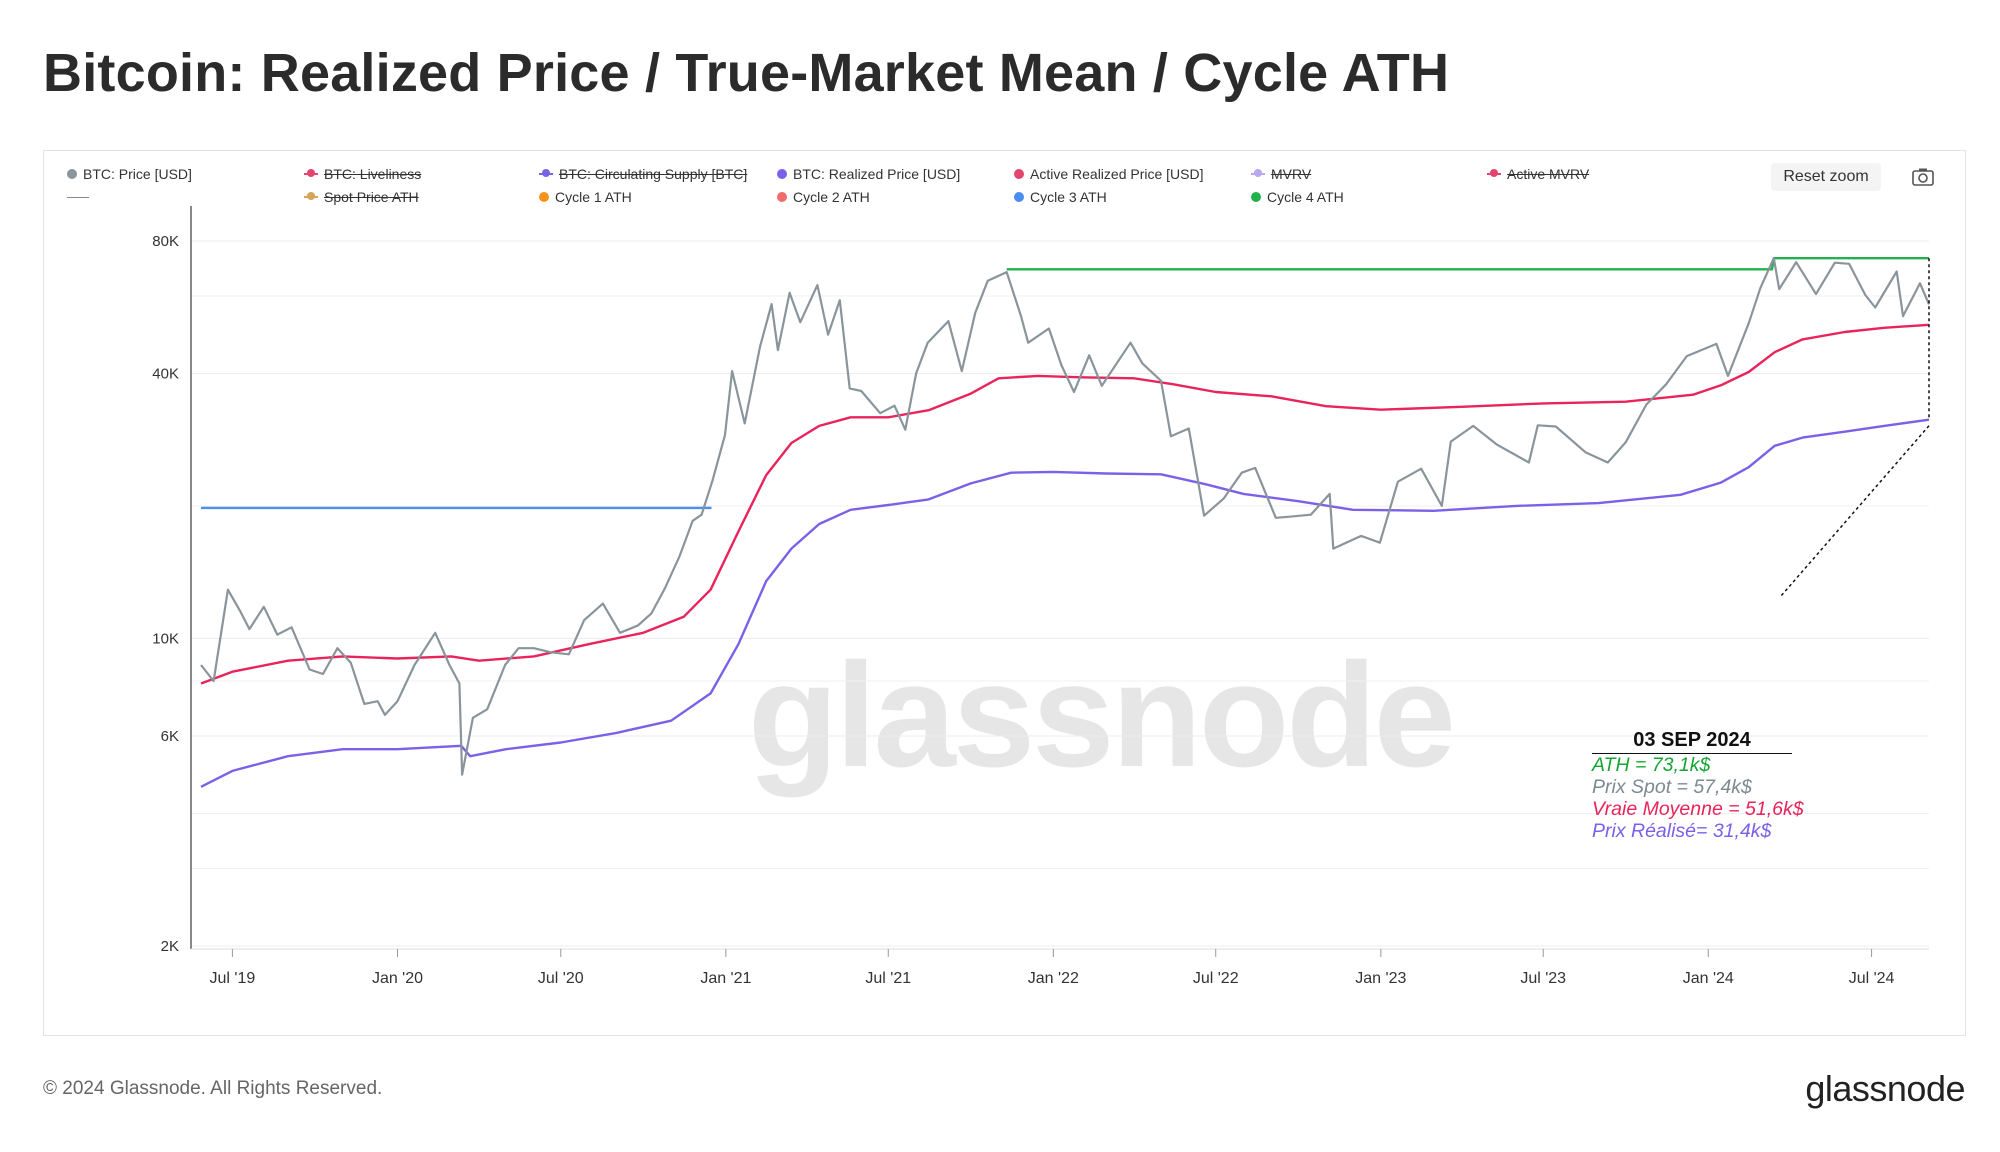  Describe the element at coordinates (831, 197) in the screenshot. I see `legend-label: Cycle 2 ATH` at that location.